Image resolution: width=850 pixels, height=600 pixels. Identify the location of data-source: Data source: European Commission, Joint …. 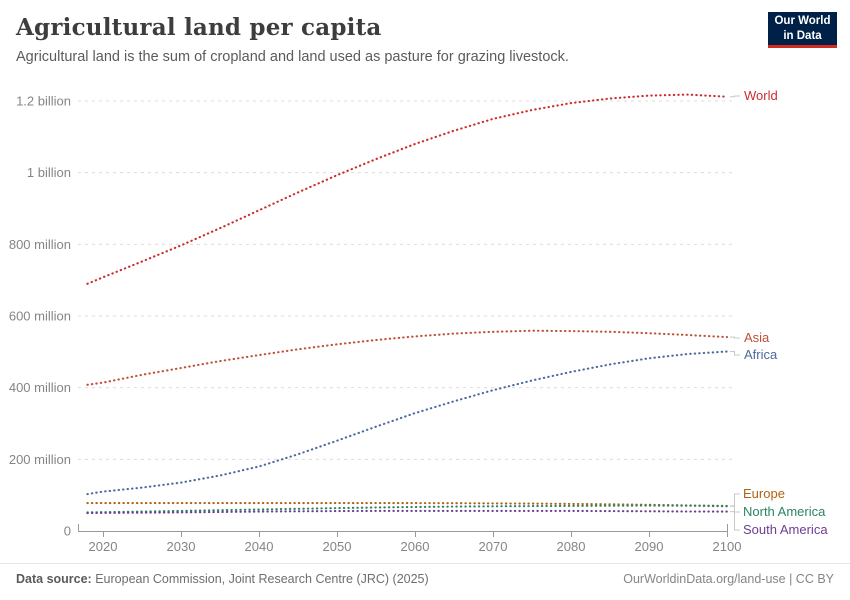
(222, 579).